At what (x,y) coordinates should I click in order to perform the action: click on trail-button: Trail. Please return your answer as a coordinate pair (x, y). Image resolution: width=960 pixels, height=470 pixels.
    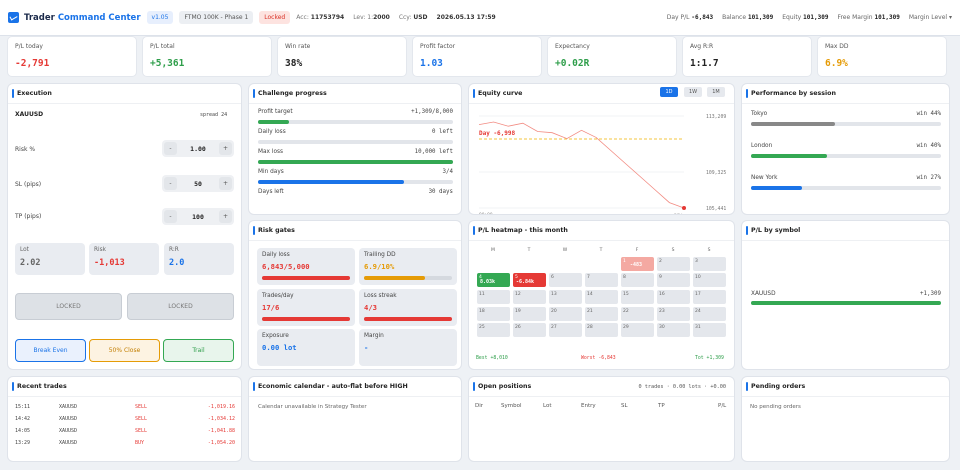
    Looking at the image, I should click on (198, 350).